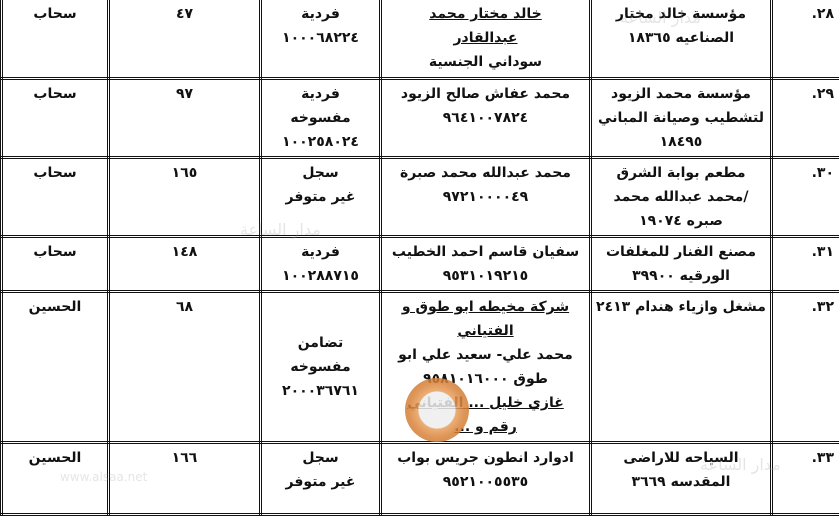  Describe the element at coordinates (681, 142) in the screenshot. I see `establishment-name-line: ١٨٤٩٥` at that location.